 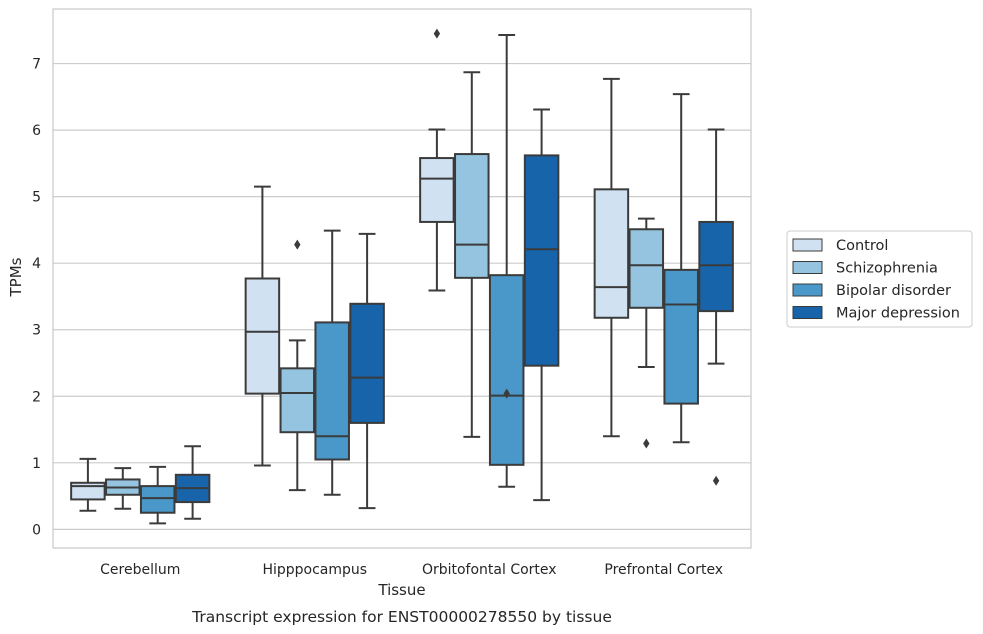 What do you see at coordinates (16, 277) in the screenshot?
I see `y-axis-title: TPMs` at bounding box center [16, 277].